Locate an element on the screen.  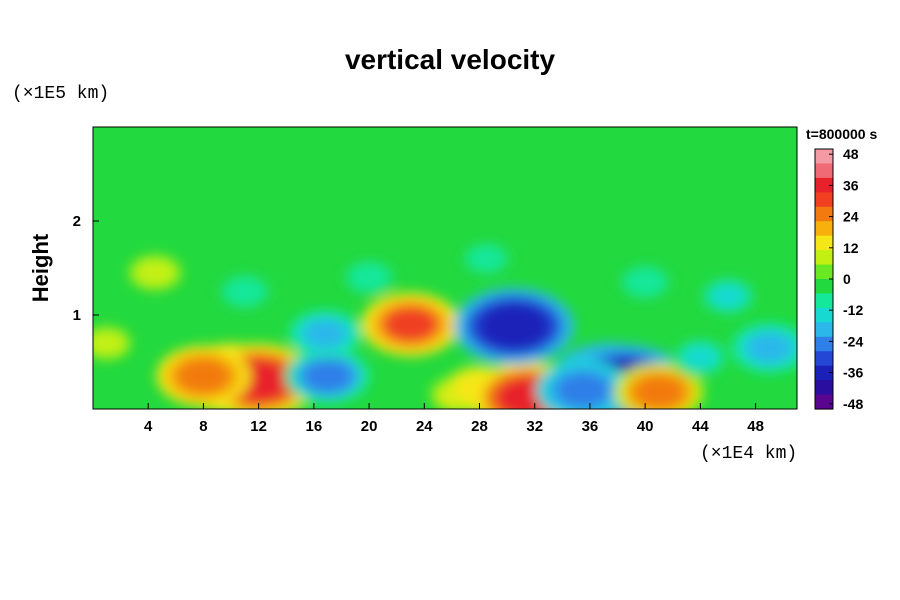
x-tick-label: 8 is located at coordinates (203, 426).